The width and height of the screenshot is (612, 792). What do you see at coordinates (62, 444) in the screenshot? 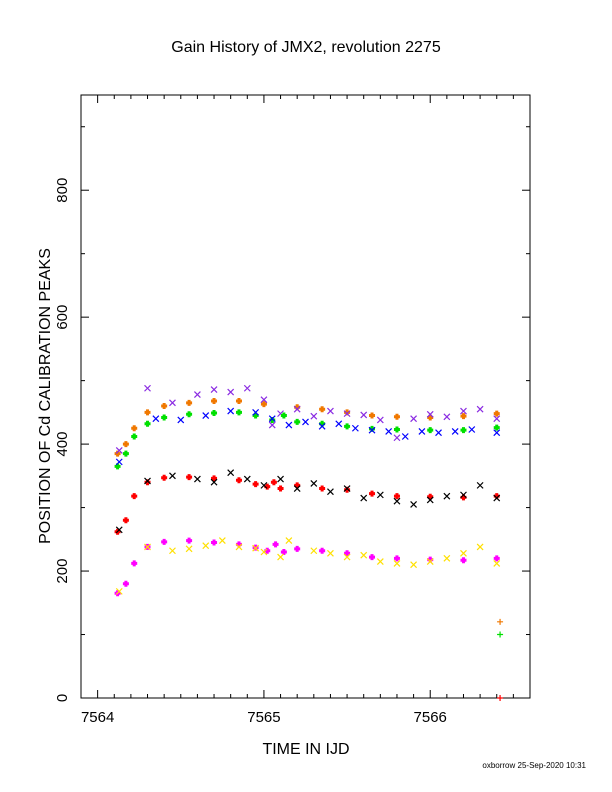
I see `y-tick-label: 400` at bounding box center [62, 444].